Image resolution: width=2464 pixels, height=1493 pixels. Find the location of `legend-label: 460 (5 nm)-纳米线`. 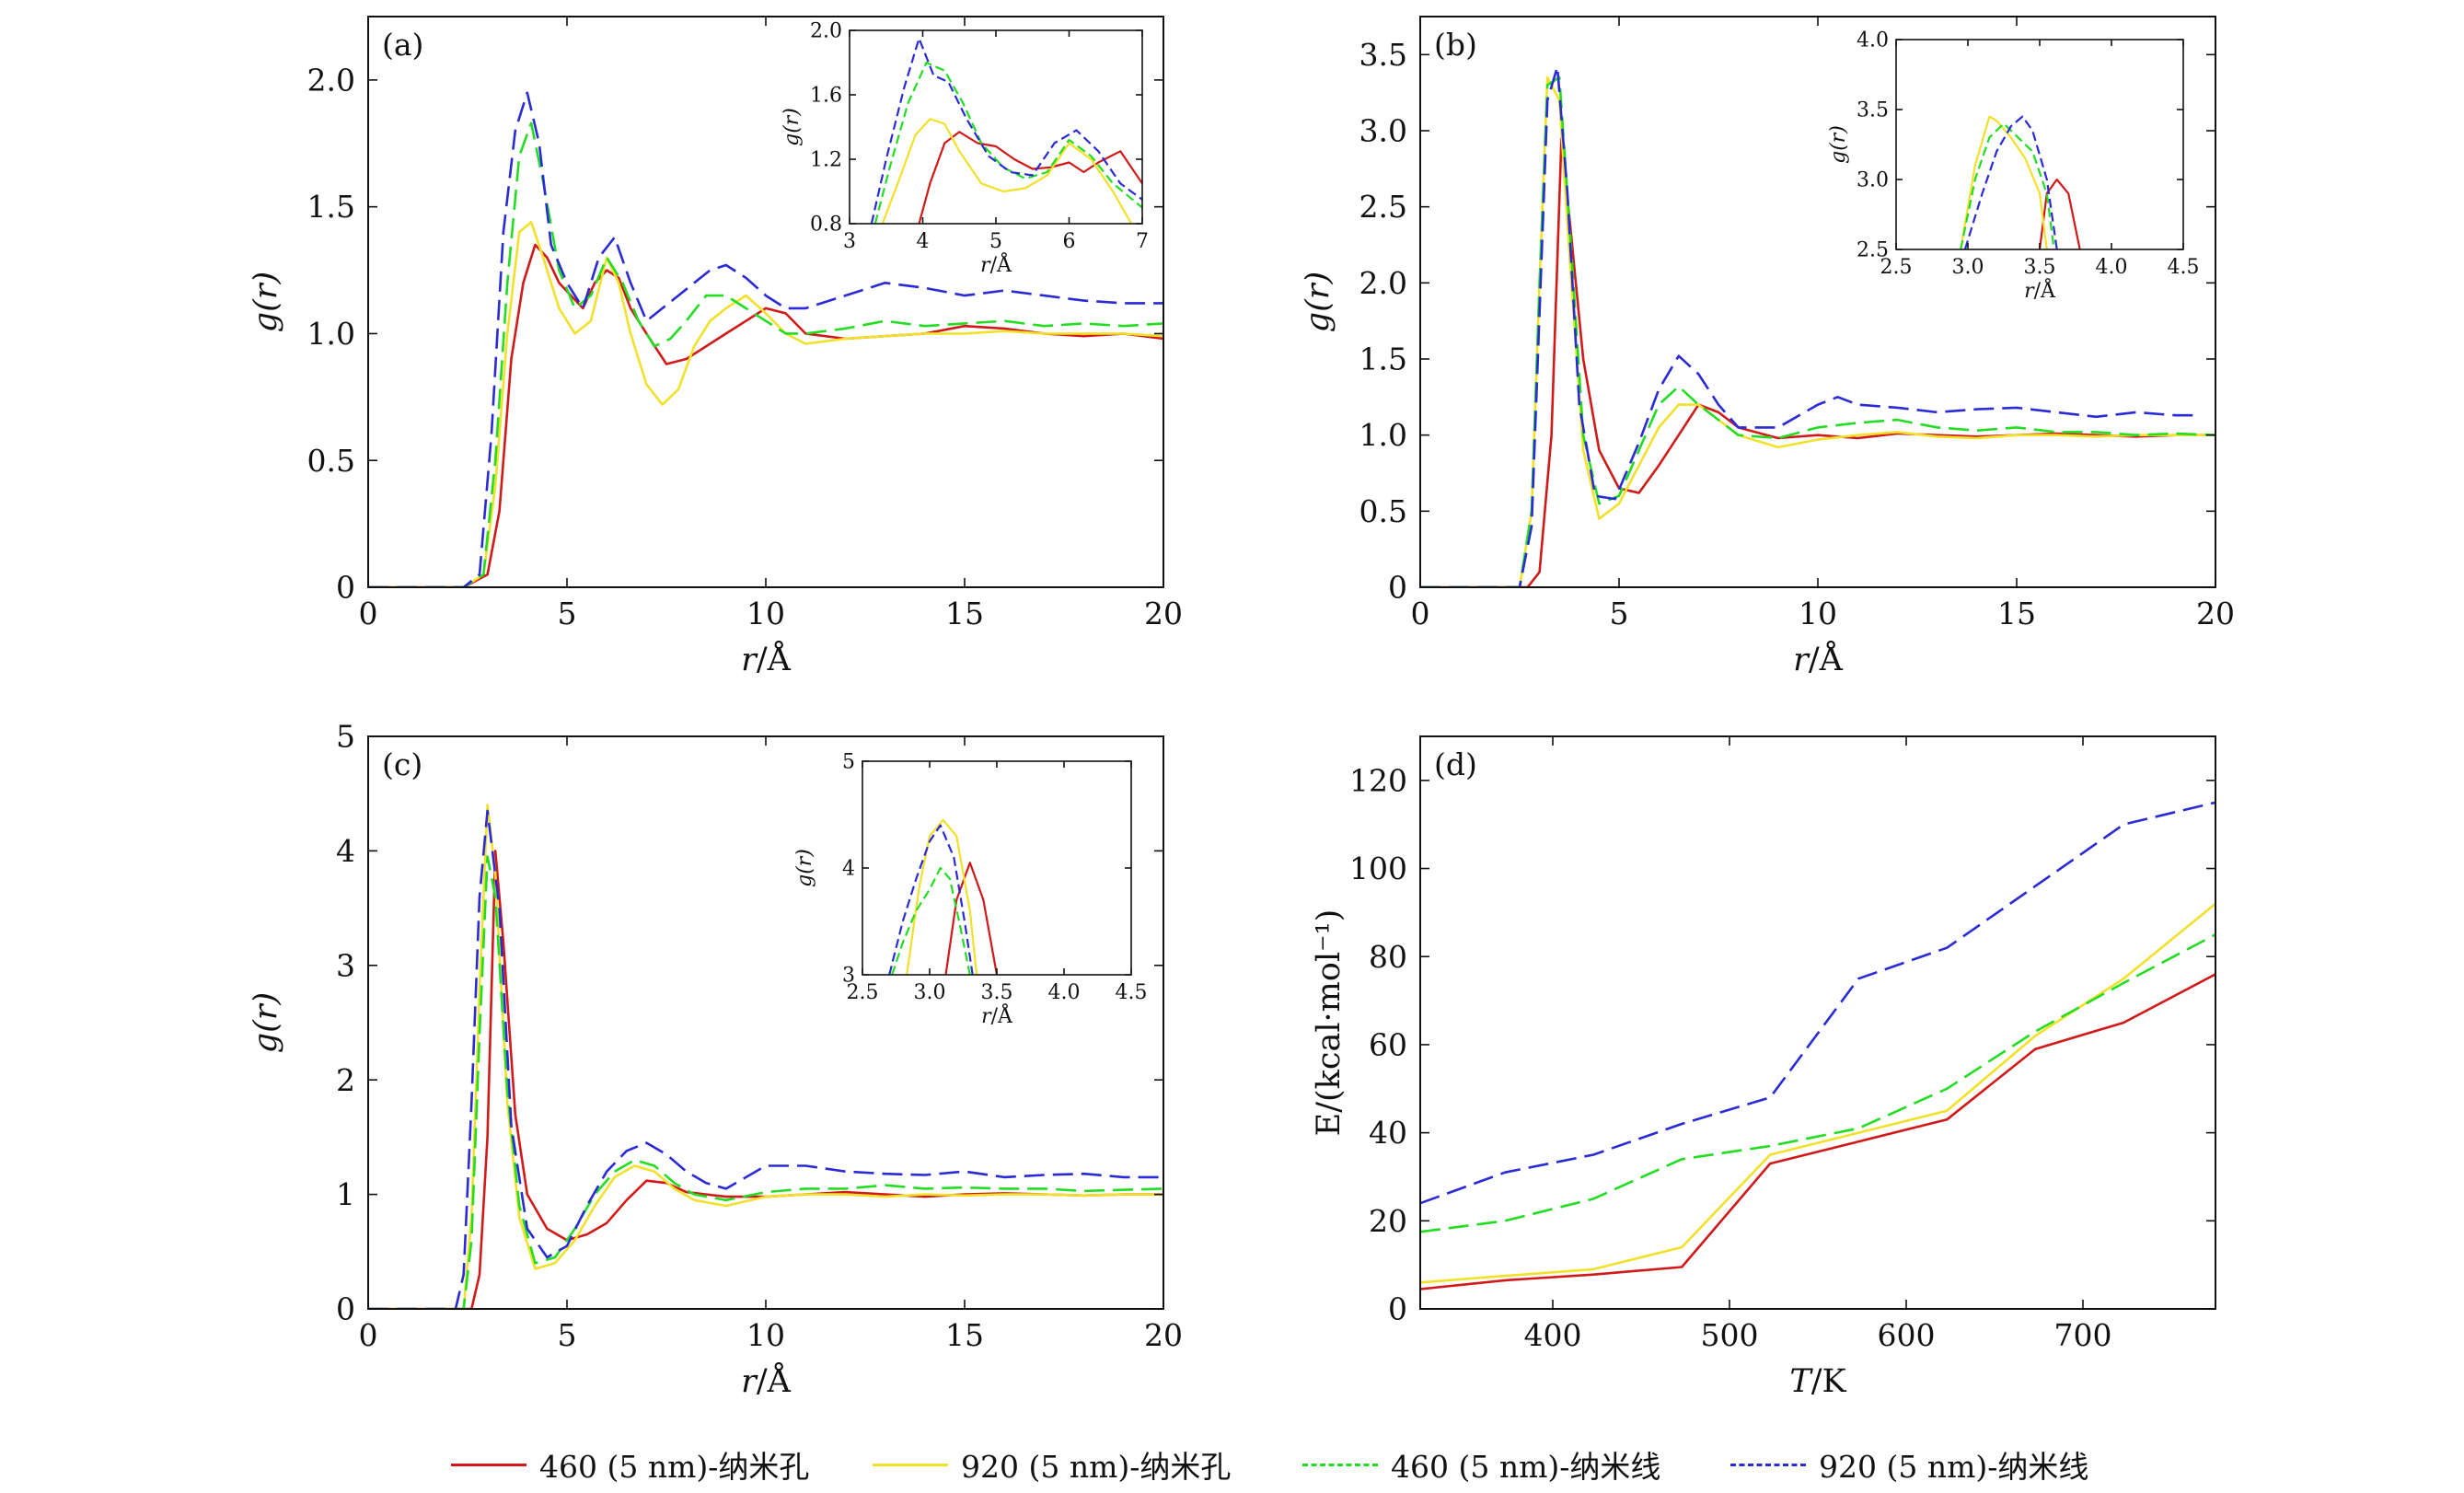

legend-label: 460 (5 nm)-纳米线 is located at coordinates (1526, 1467).